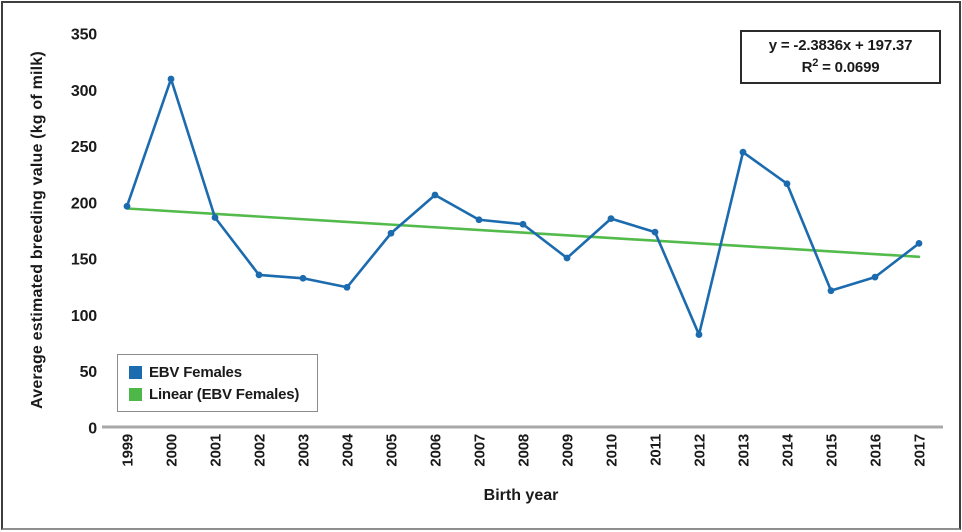 The image size is (962, 532). I want to click on x-tick-label: 2011, so click(656, 450).